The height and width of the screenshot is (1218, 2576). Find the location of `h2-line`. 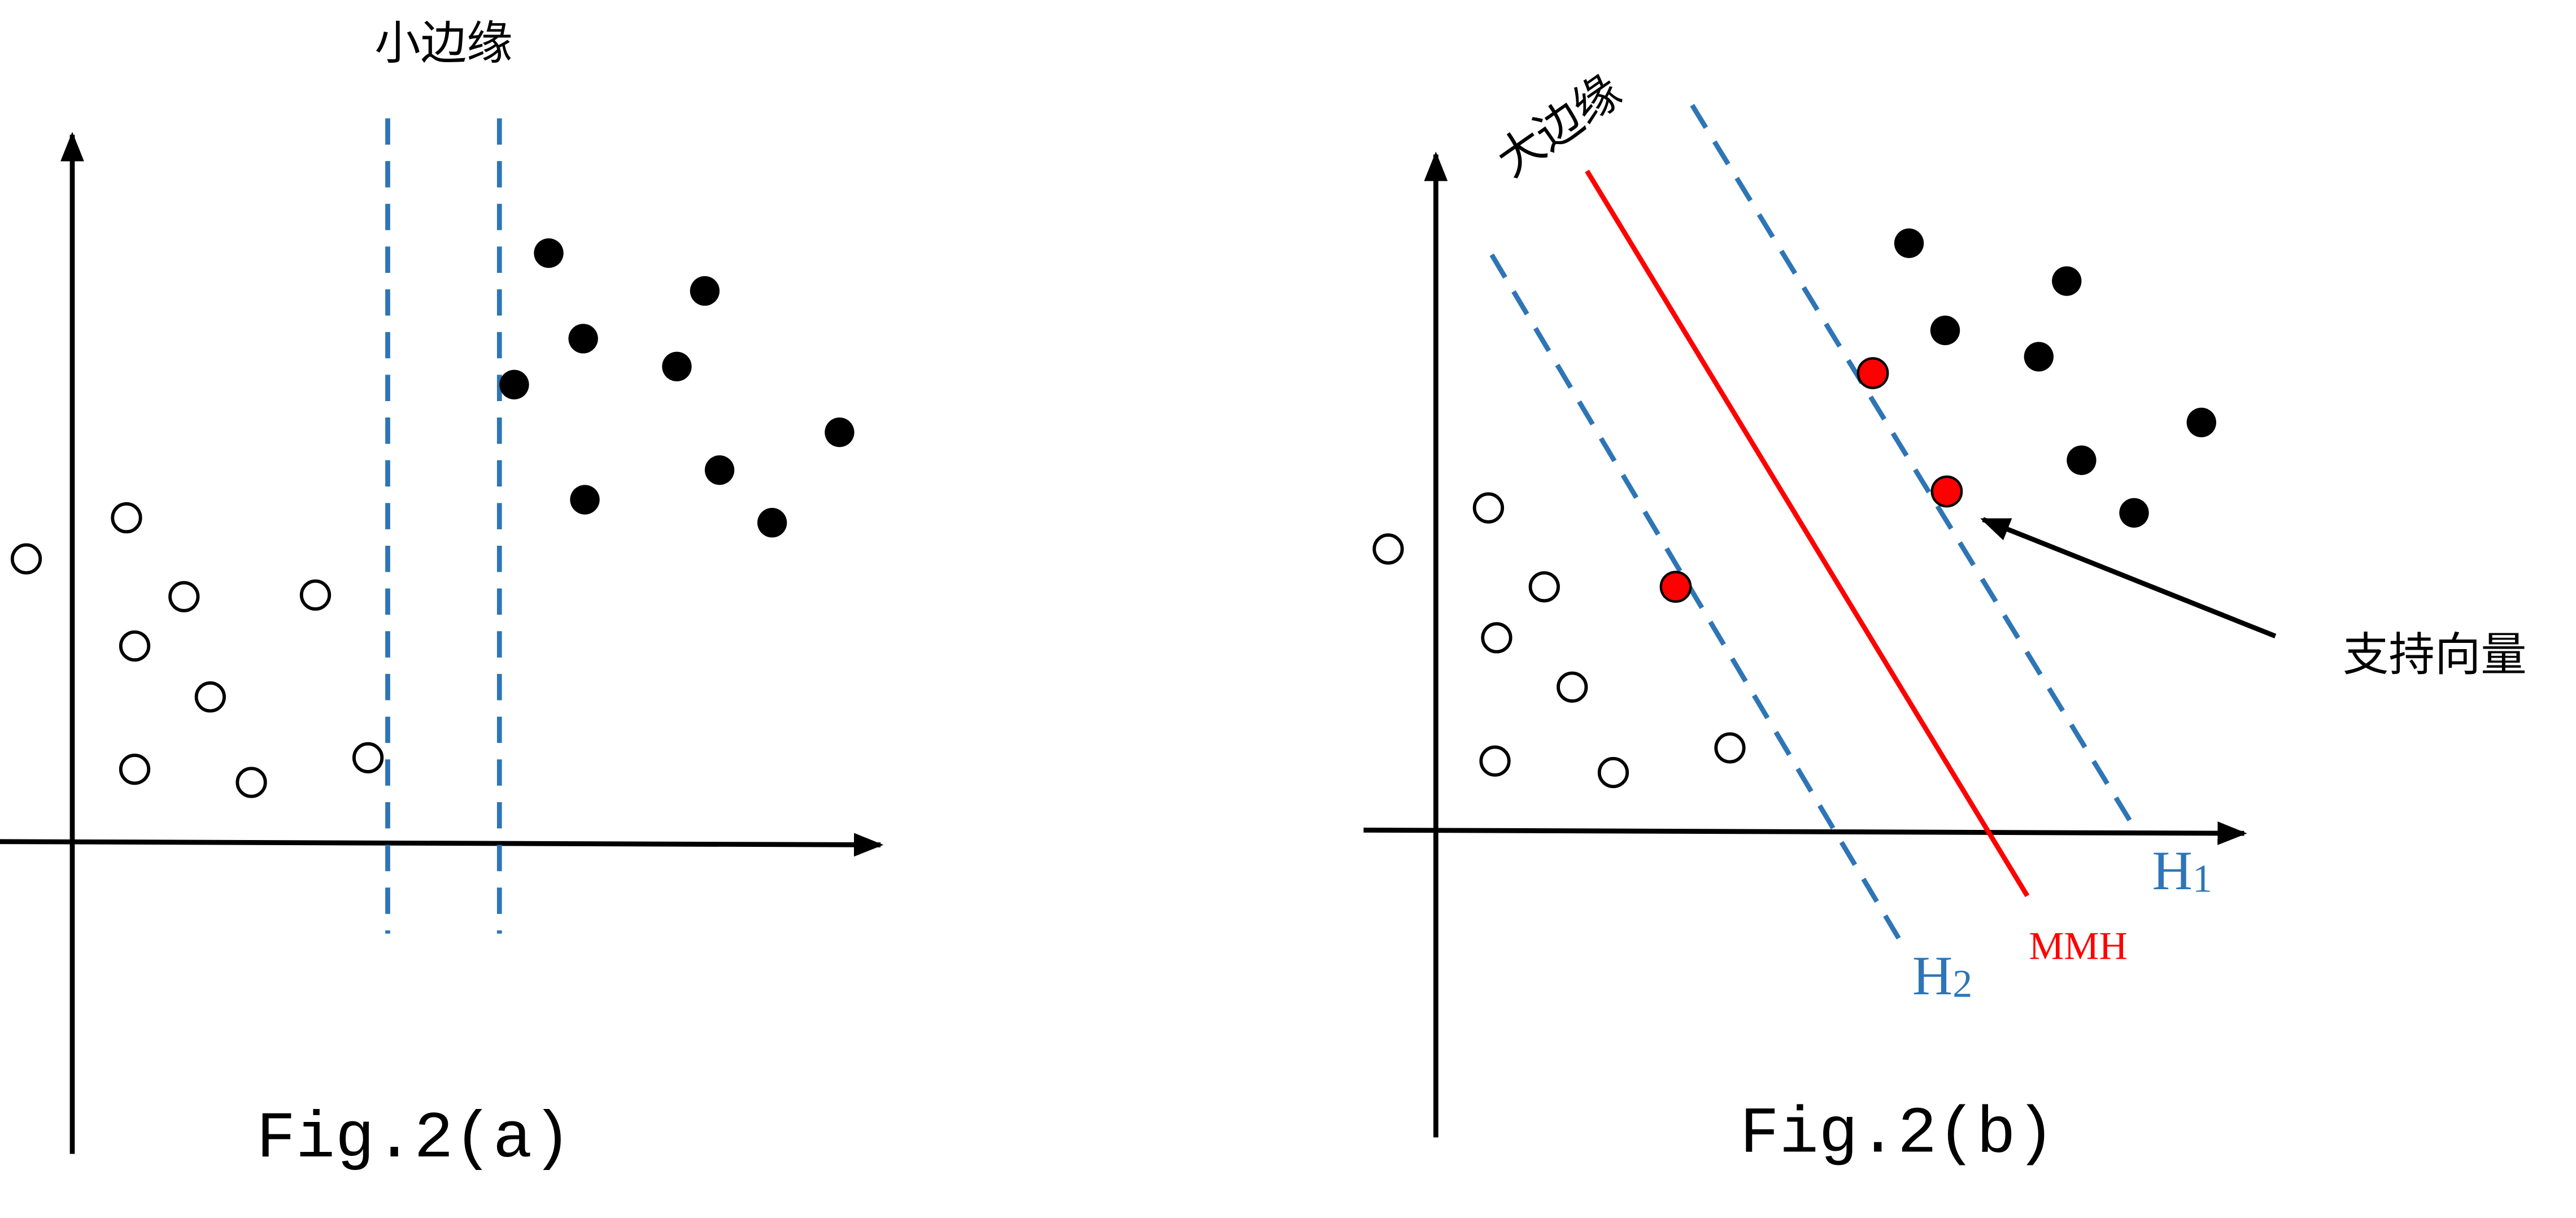

h2-line is located at coordinates (1698, 602).